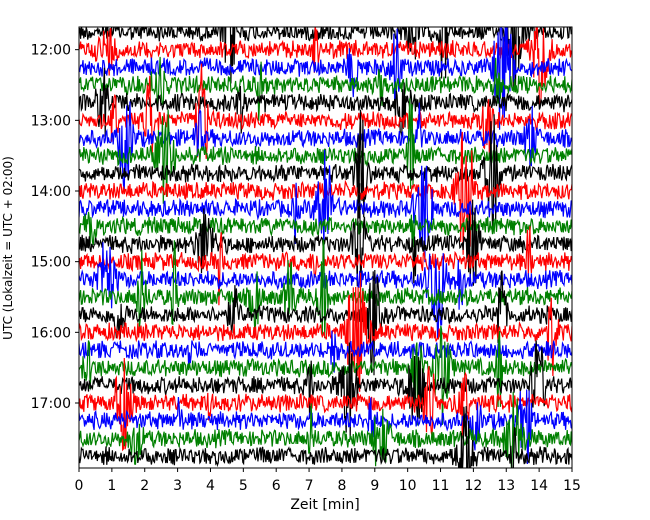  Describe the element at coordinates (309, 486) in the screenshot. I see `x-tick-label: 7` at that location.